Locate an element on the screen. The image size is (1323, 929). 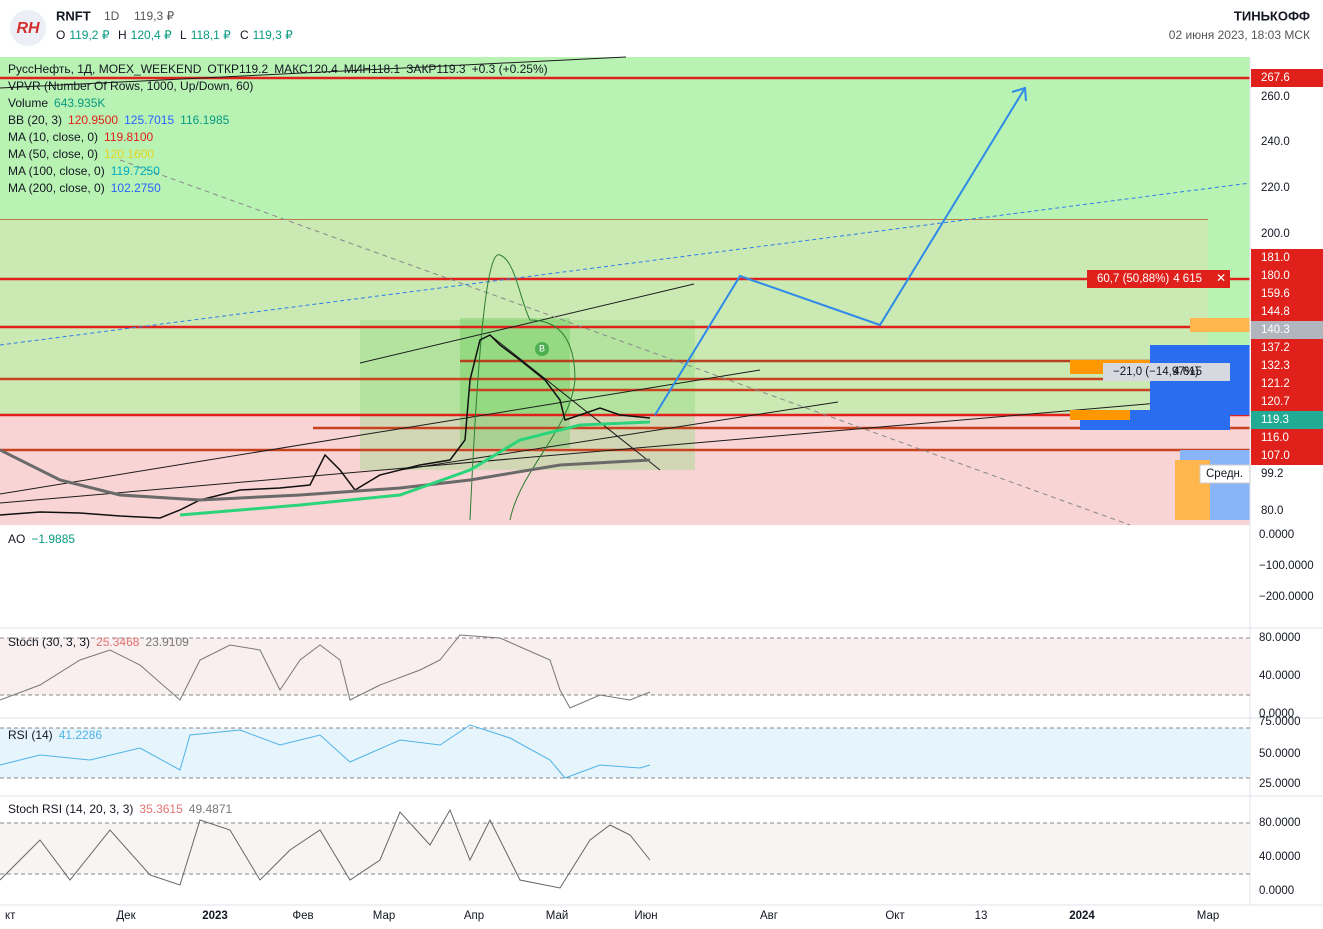
legend-row: MA (100, close, 0) 119.7250 is located at coordinates (84, 171).